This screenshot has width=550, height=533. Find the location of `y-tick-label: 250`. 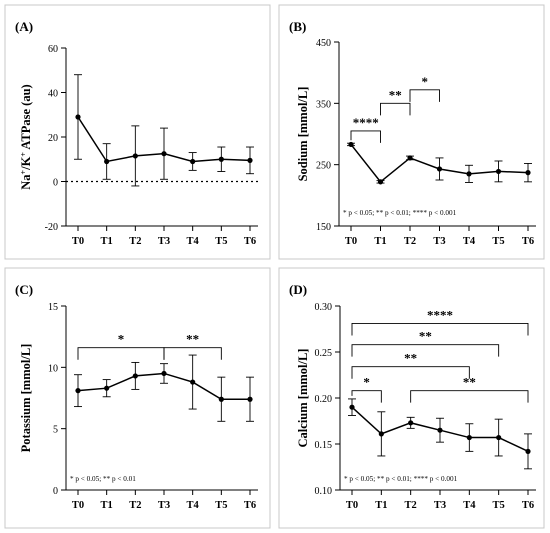

y-tick-label: 250 is located at coordinates (323, 166).